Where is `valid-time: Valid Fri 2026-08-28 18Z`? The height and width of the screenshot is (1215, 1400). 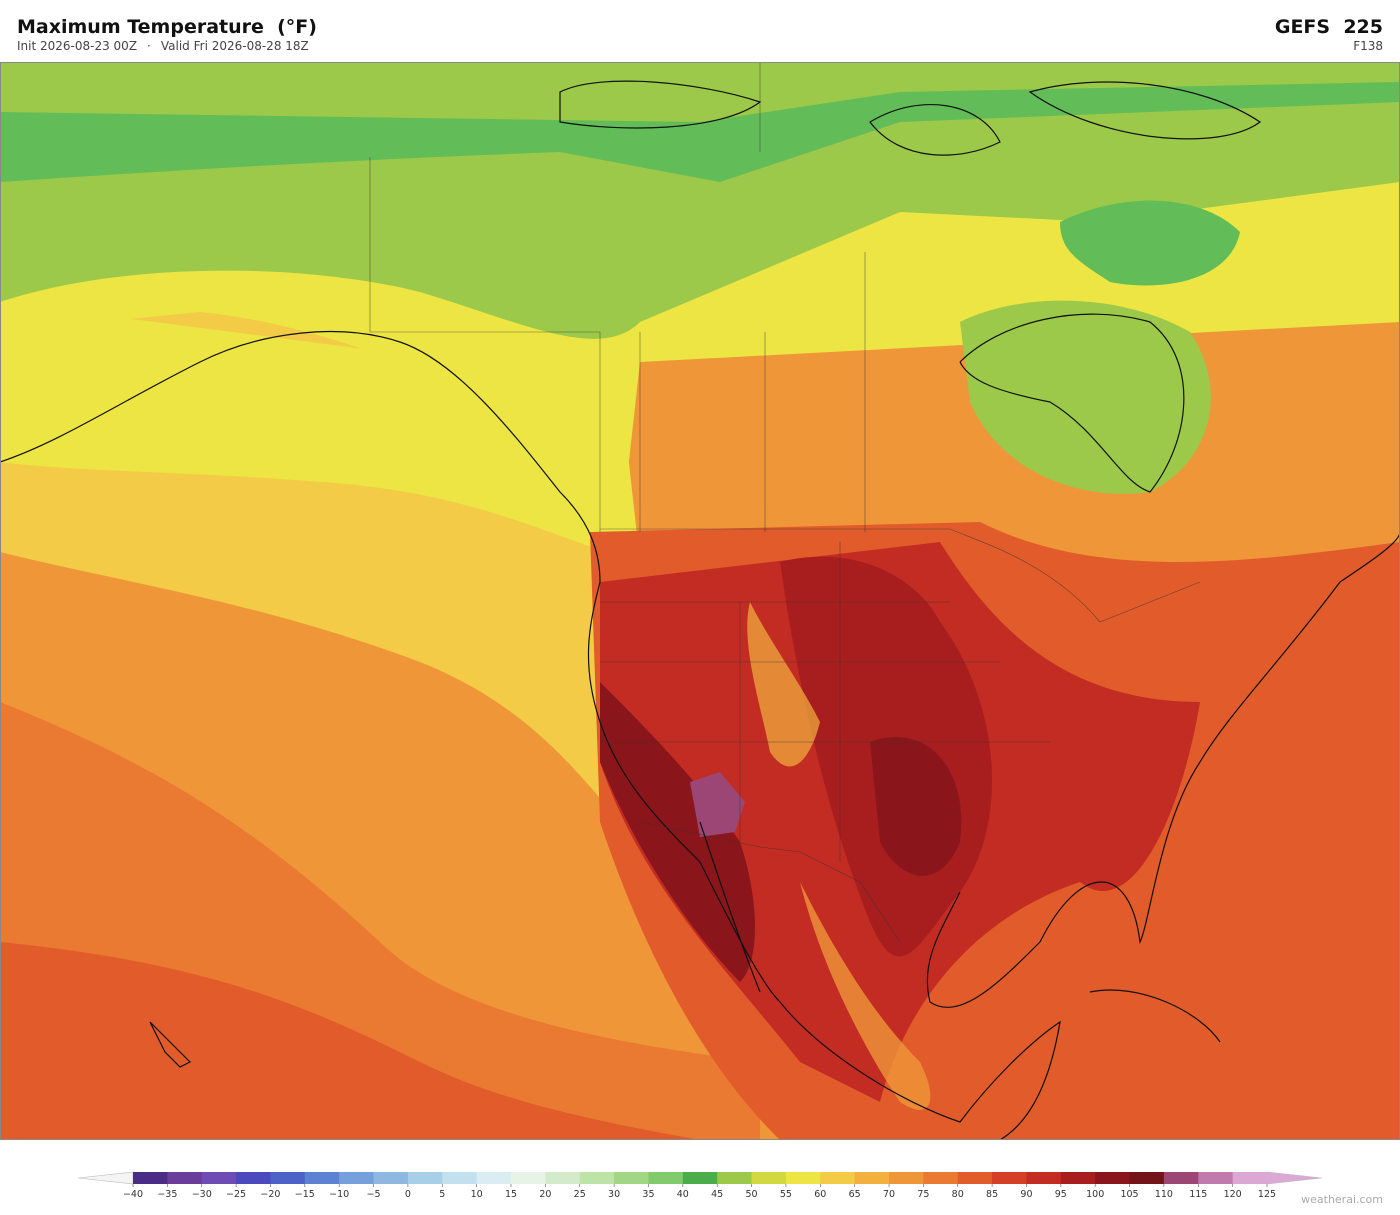
valid-time: Valid Fri 2026-08-28 18Z is located at coordinates (234, 46).